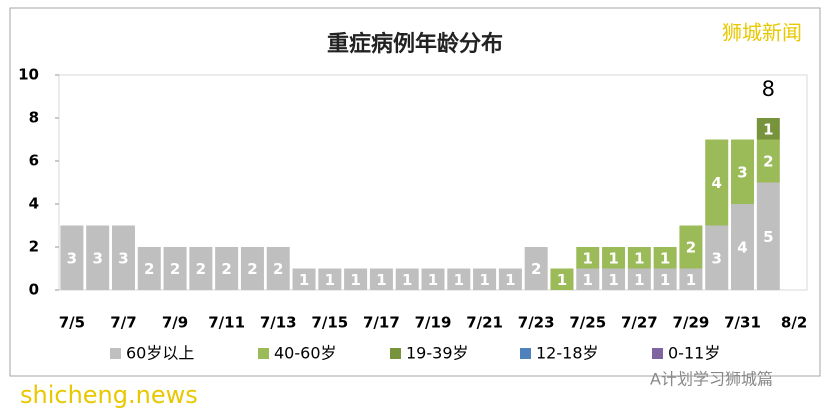 The height and width of the screenshot is (415, 829). What do you see at coordinates (329, 323) in the screenshot?
I see `x-tick-label: 7/15` at bounding box center [329, 323].